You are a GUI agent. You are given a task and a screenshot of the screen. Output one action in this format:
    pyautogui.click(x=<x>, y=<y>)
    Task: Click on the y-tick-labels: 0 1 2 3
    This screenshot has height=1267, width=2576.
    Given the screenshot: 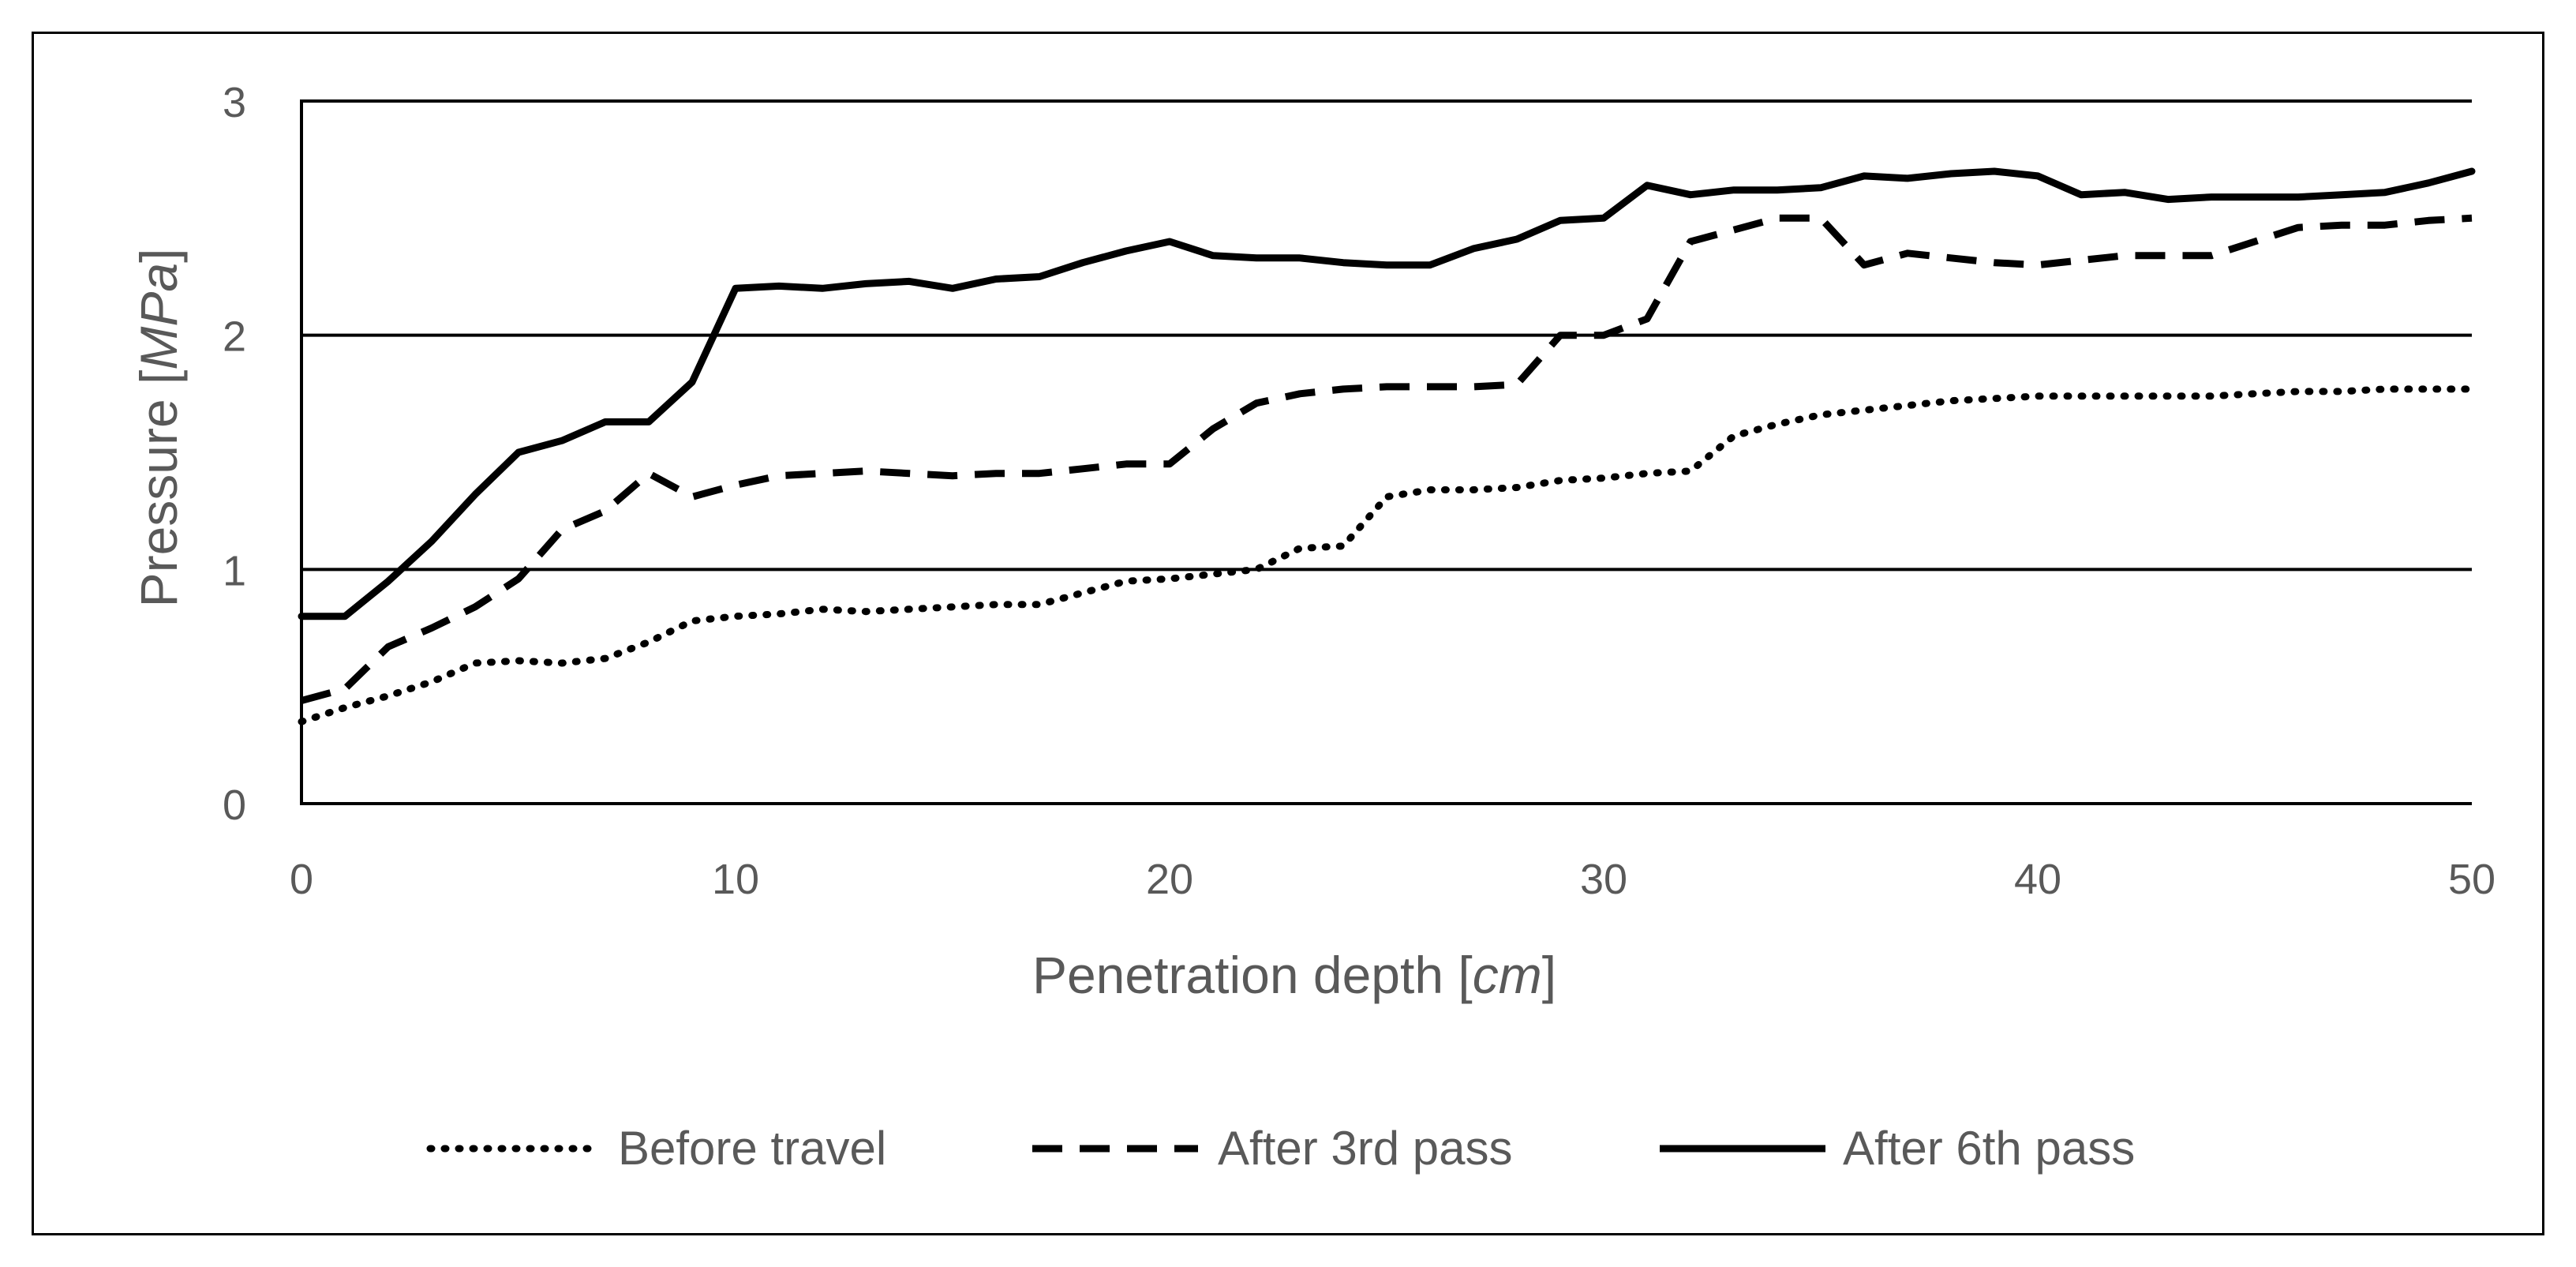 What is the action you would take?
    pyautogui.click(x=234, y=454)
    